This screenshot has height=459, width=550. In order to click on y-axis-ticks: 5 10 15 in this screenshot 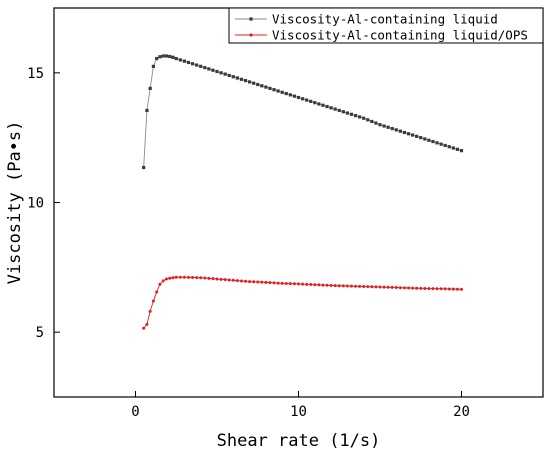, I will do `click(43, 203)`.